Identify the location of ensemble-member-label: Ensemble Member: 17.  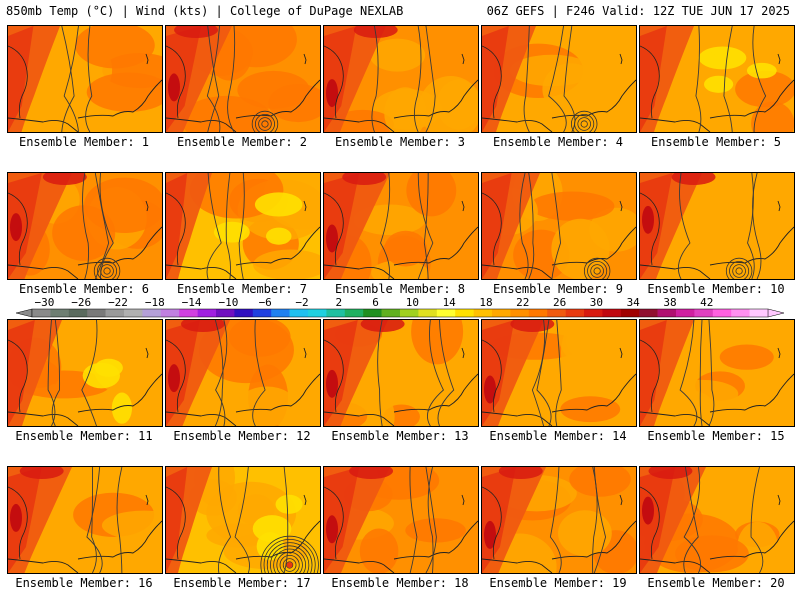
(242, 583).